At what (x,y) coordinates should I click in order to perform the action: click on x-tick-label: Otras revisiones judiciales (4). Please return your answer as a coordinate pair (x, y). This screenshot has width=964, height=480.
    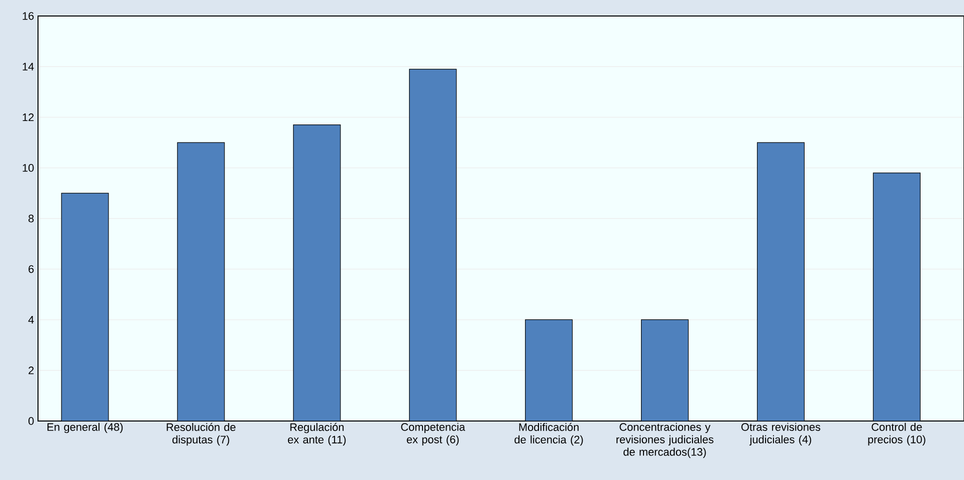
    Looking at the image, I should click on (780, 434).